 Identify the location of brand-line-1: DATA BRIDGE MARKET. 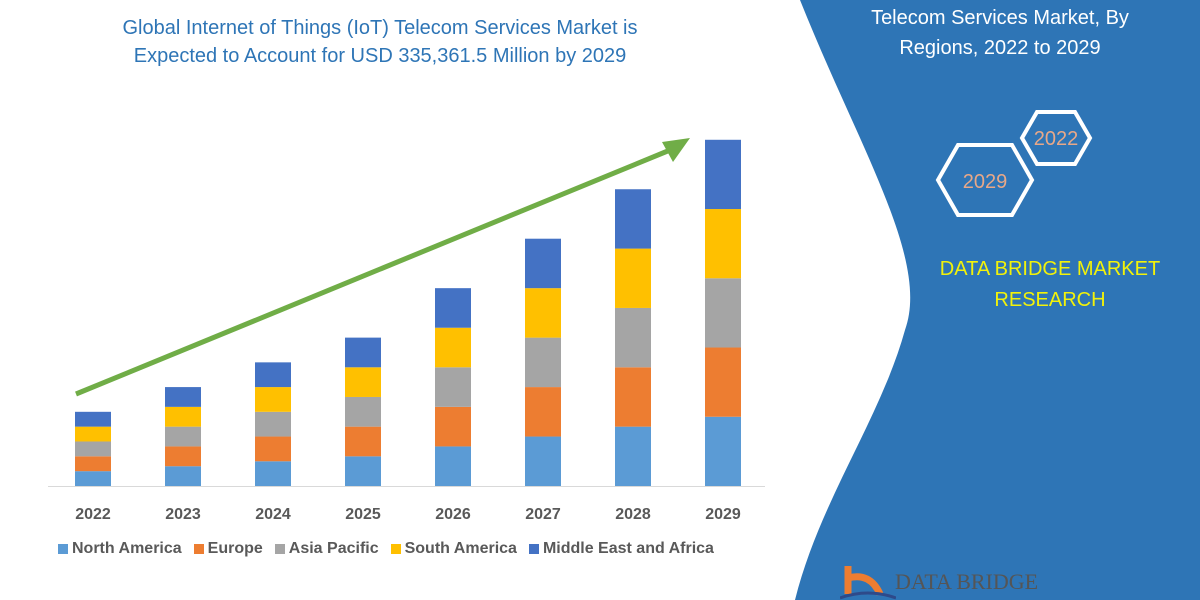
(1050, 269).